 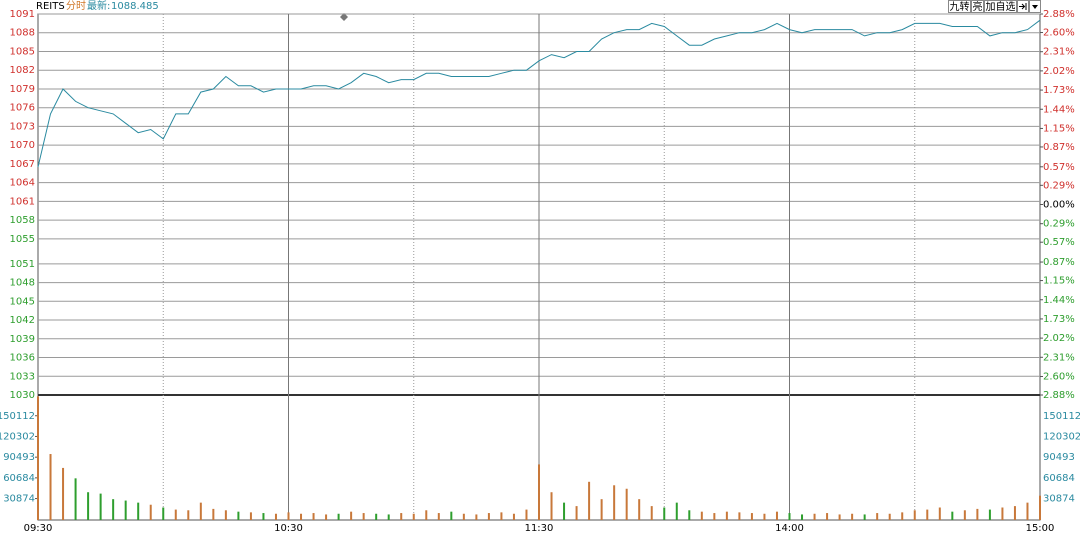 What do you see at coordinates (22, 70) in the screenshot?
I see `y-tick-label: 1082` at bounding box center [22, 70].